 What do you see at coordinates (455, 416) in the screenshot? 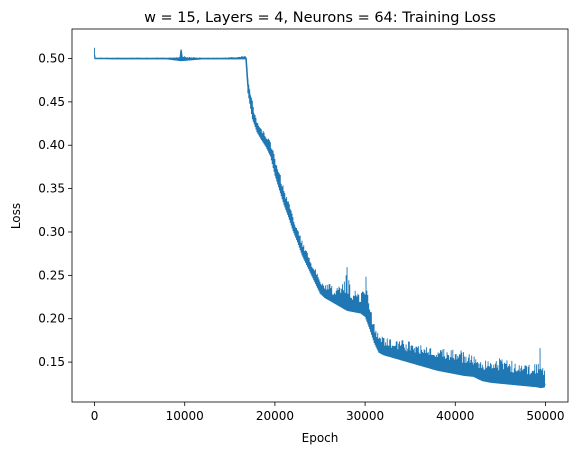
I see `x-tick-label: 40000` at bounding box center [455, 416].